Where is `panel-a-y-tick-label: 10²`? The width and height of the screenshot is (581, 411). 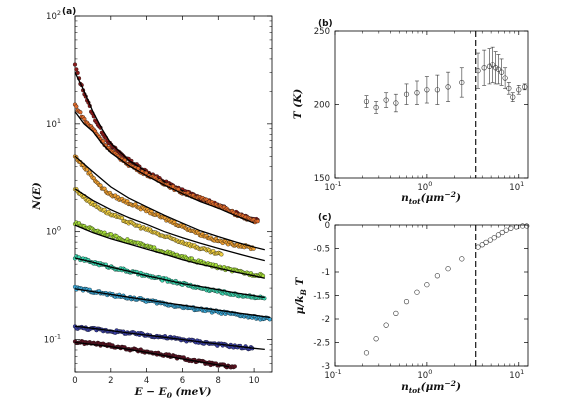
panel-a-y-tick-label: 10² is located at coordinates (53, 15).